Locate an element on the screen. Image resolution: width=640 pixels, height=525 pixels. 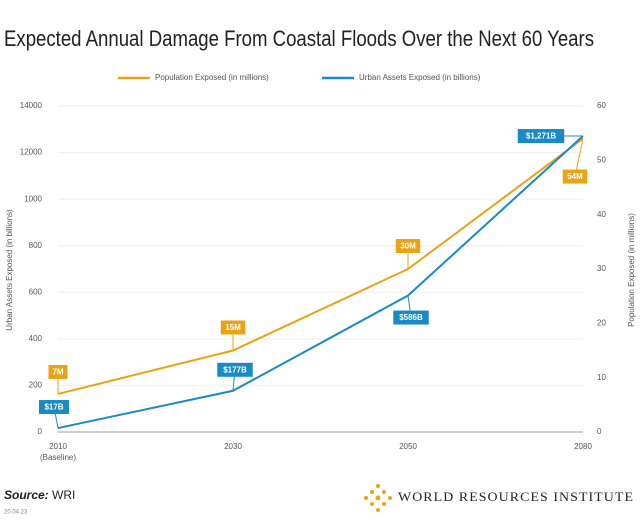
y2-tick-label: 40 is located at coordinates (601, 214).